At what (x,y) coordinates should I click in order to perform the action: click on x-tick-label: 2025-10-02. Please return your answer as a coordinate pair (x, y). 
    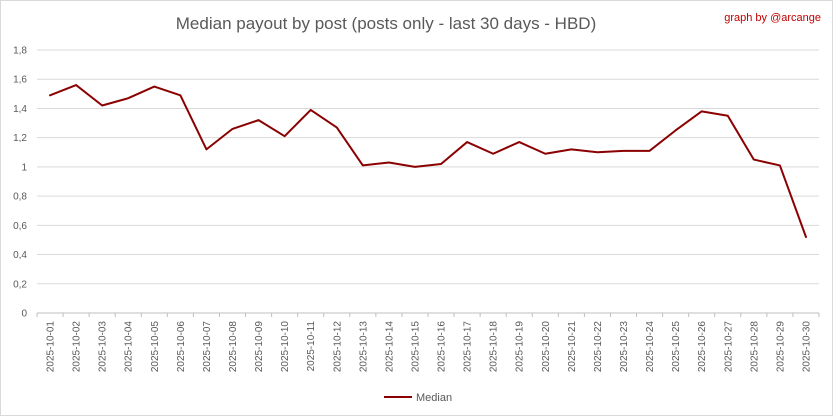
    Looking at the image, I should click on (77, 347).